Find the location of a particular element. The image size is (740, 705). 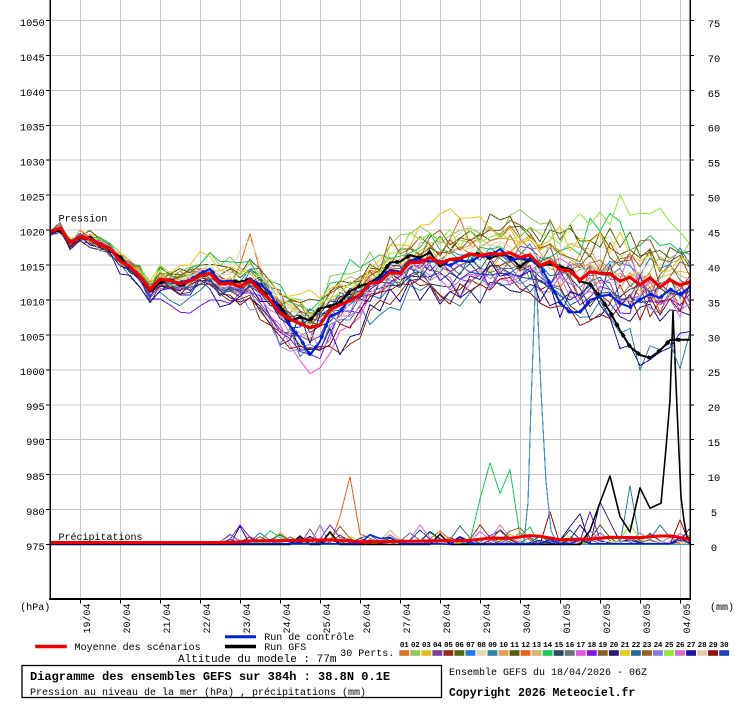

svg-text: 11 is located at coordinates (514, 646).